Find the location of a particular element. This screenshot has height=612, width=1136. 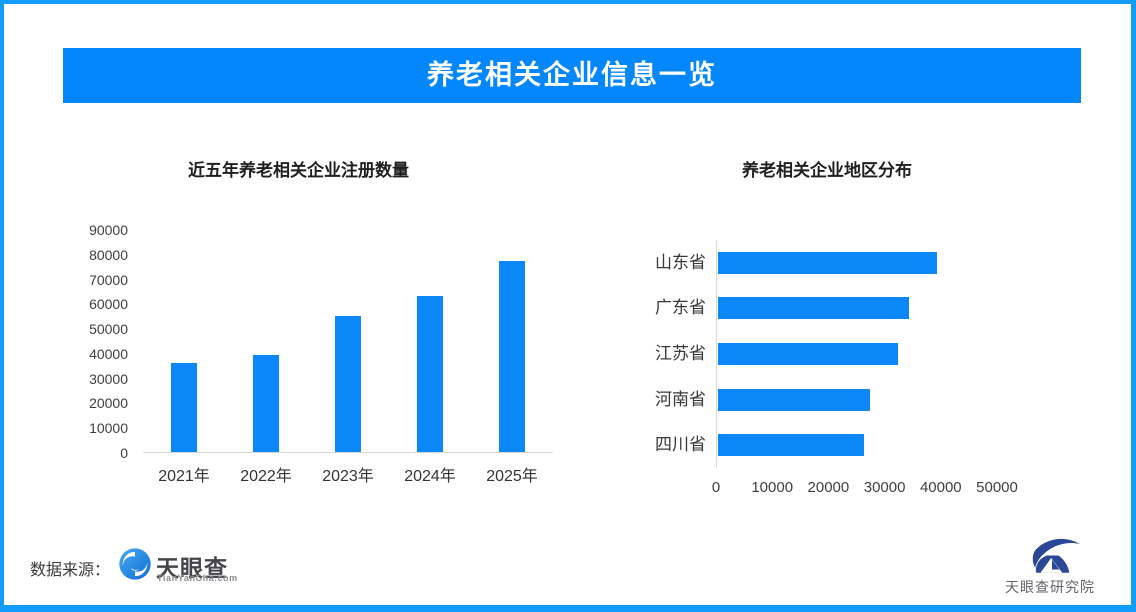

region-label: 河南省 is located at coordinates (680, 399).